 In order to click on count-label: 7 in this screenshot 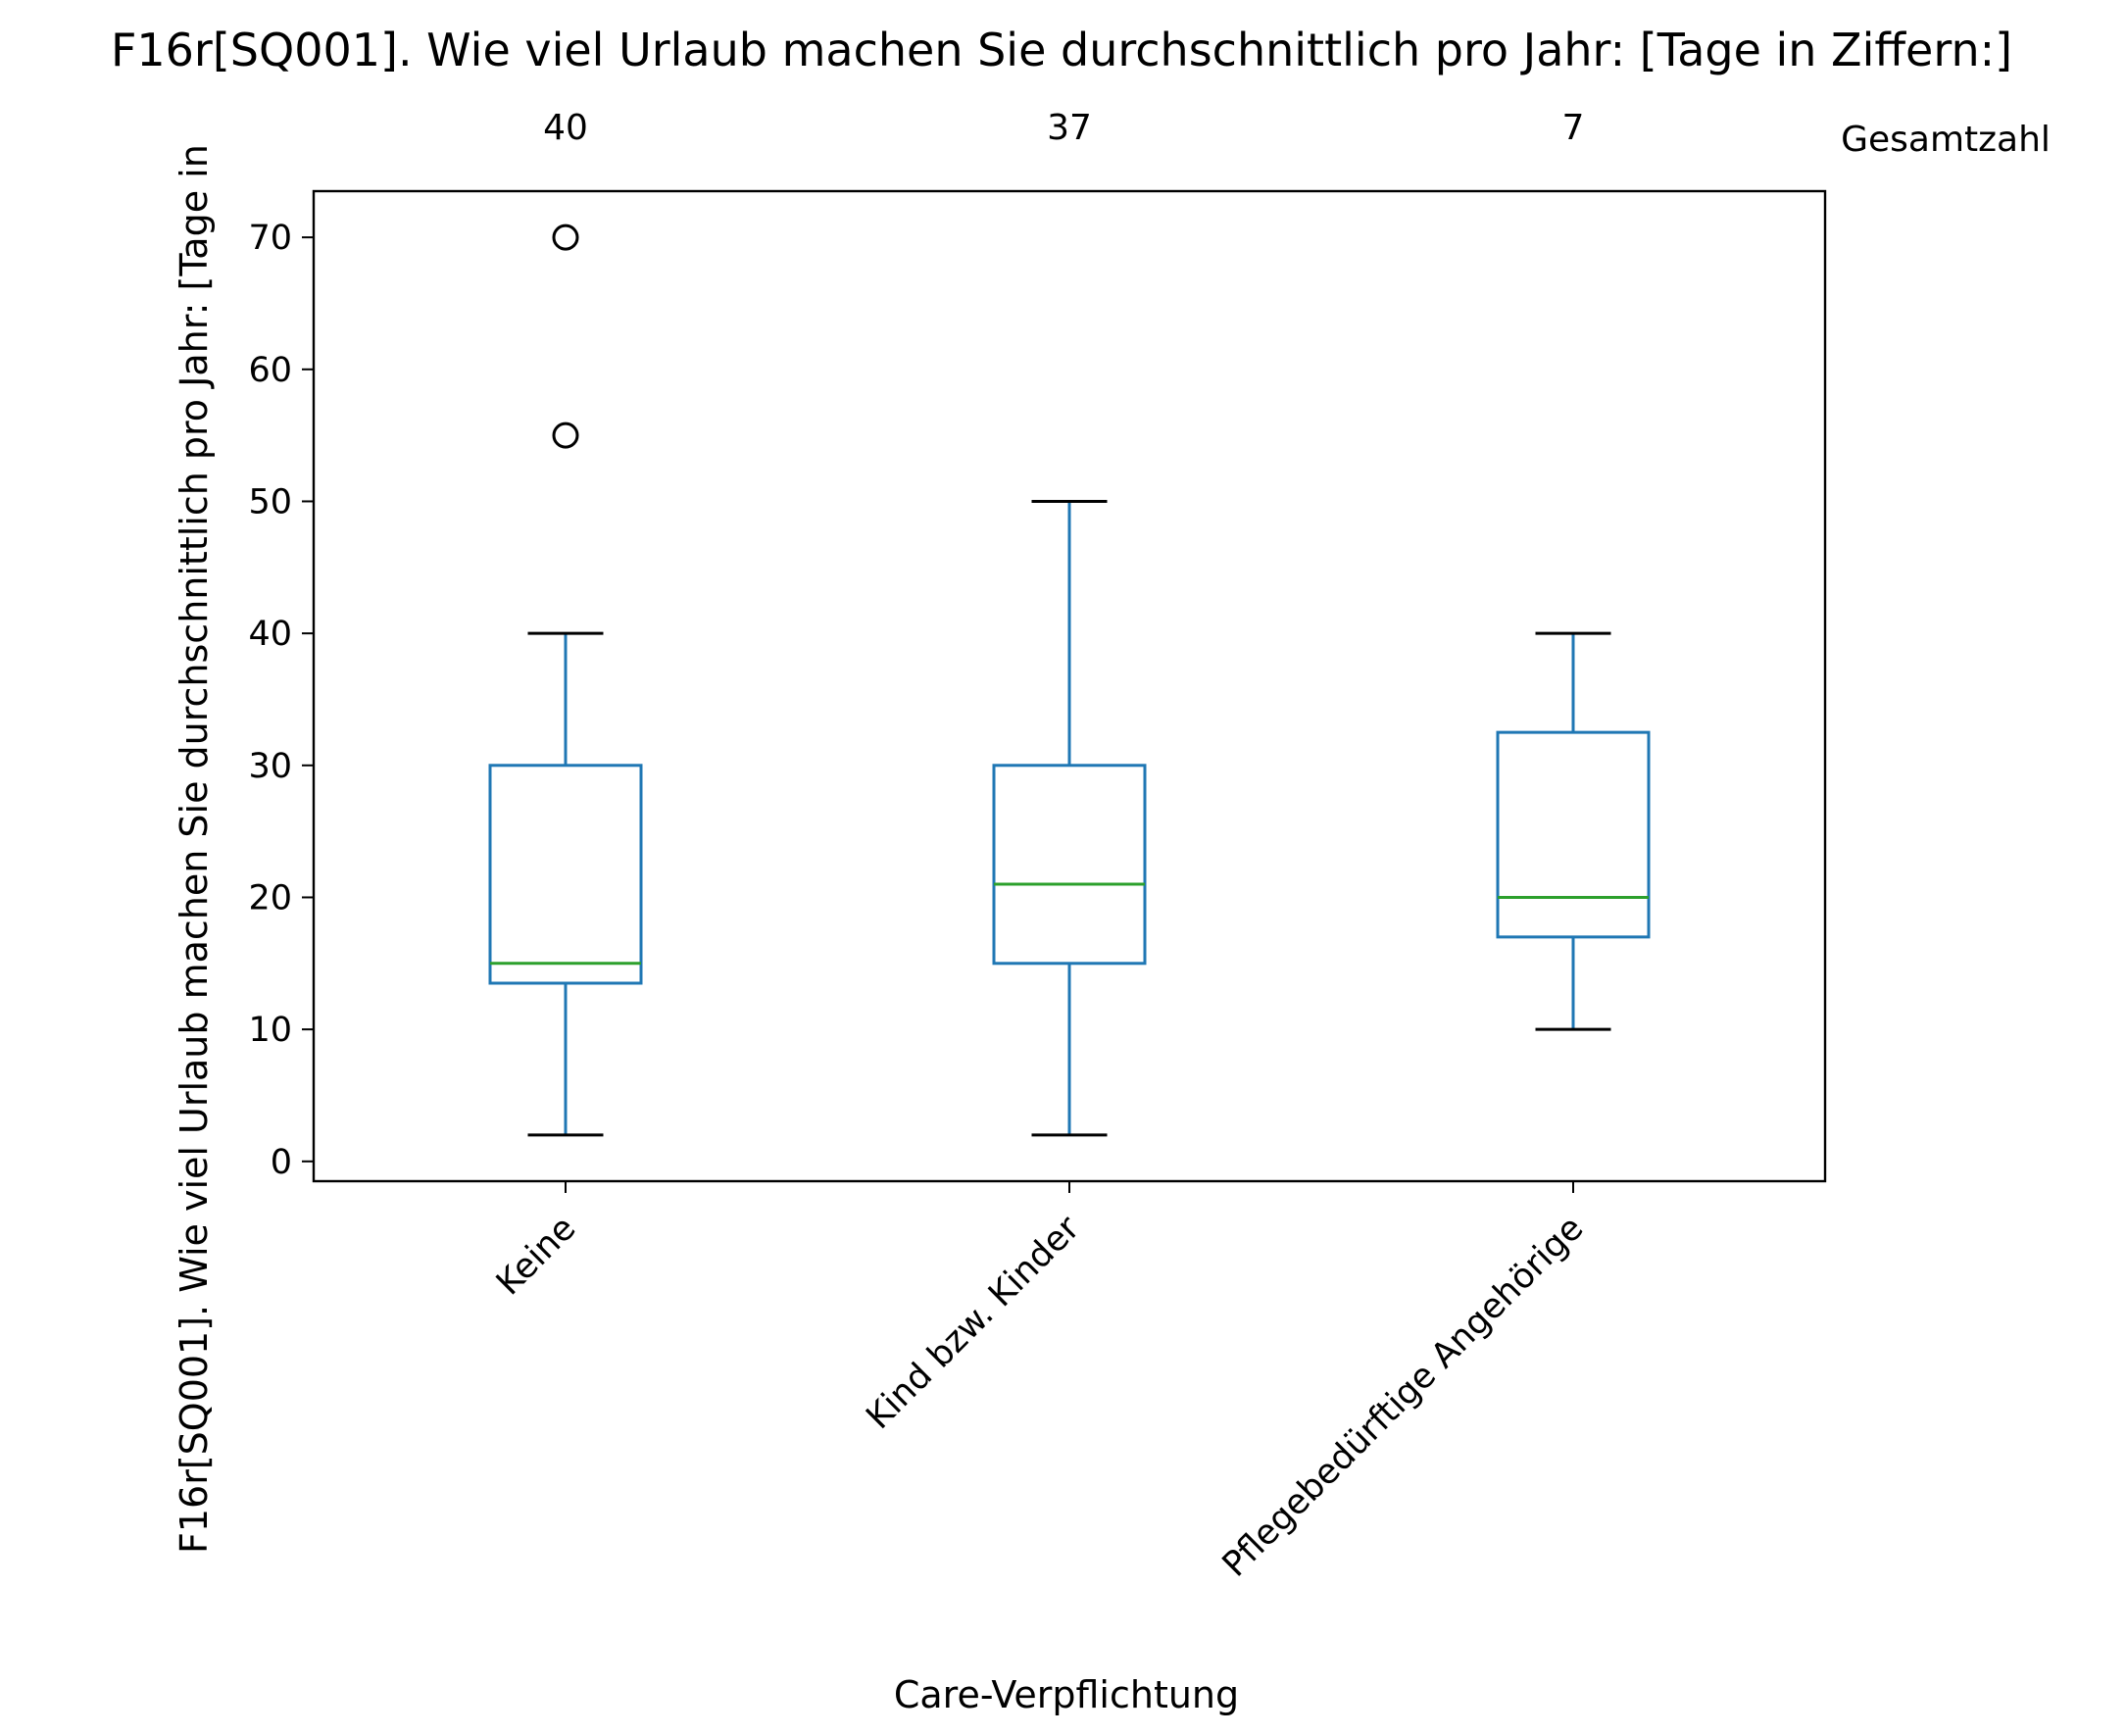, I will do `click(1573, 128)`.